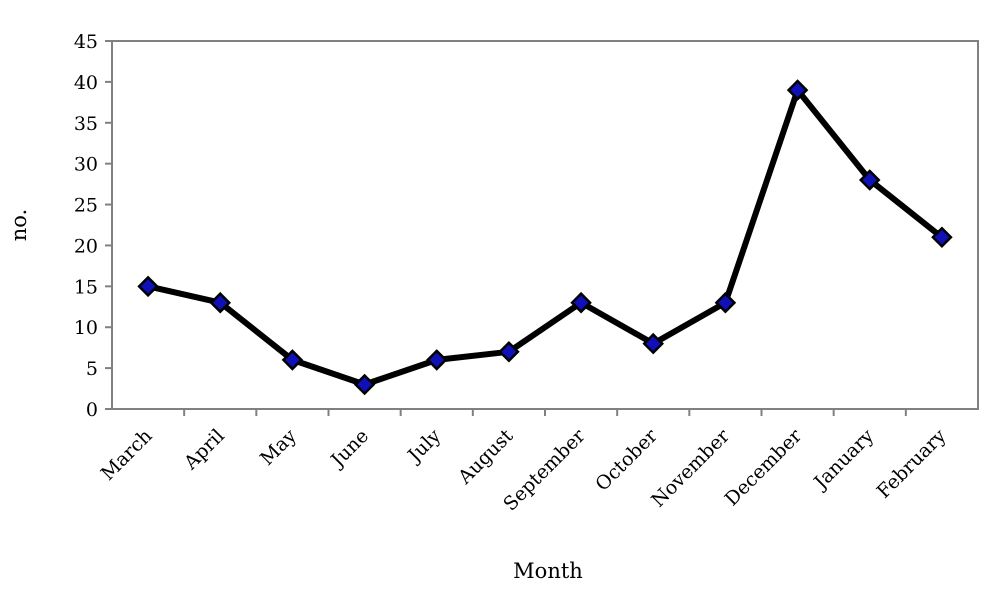 Image resolution: width=1000 pixels, height=597 pixels. I want to click on y-tick-label: 30, so click(86, 165).